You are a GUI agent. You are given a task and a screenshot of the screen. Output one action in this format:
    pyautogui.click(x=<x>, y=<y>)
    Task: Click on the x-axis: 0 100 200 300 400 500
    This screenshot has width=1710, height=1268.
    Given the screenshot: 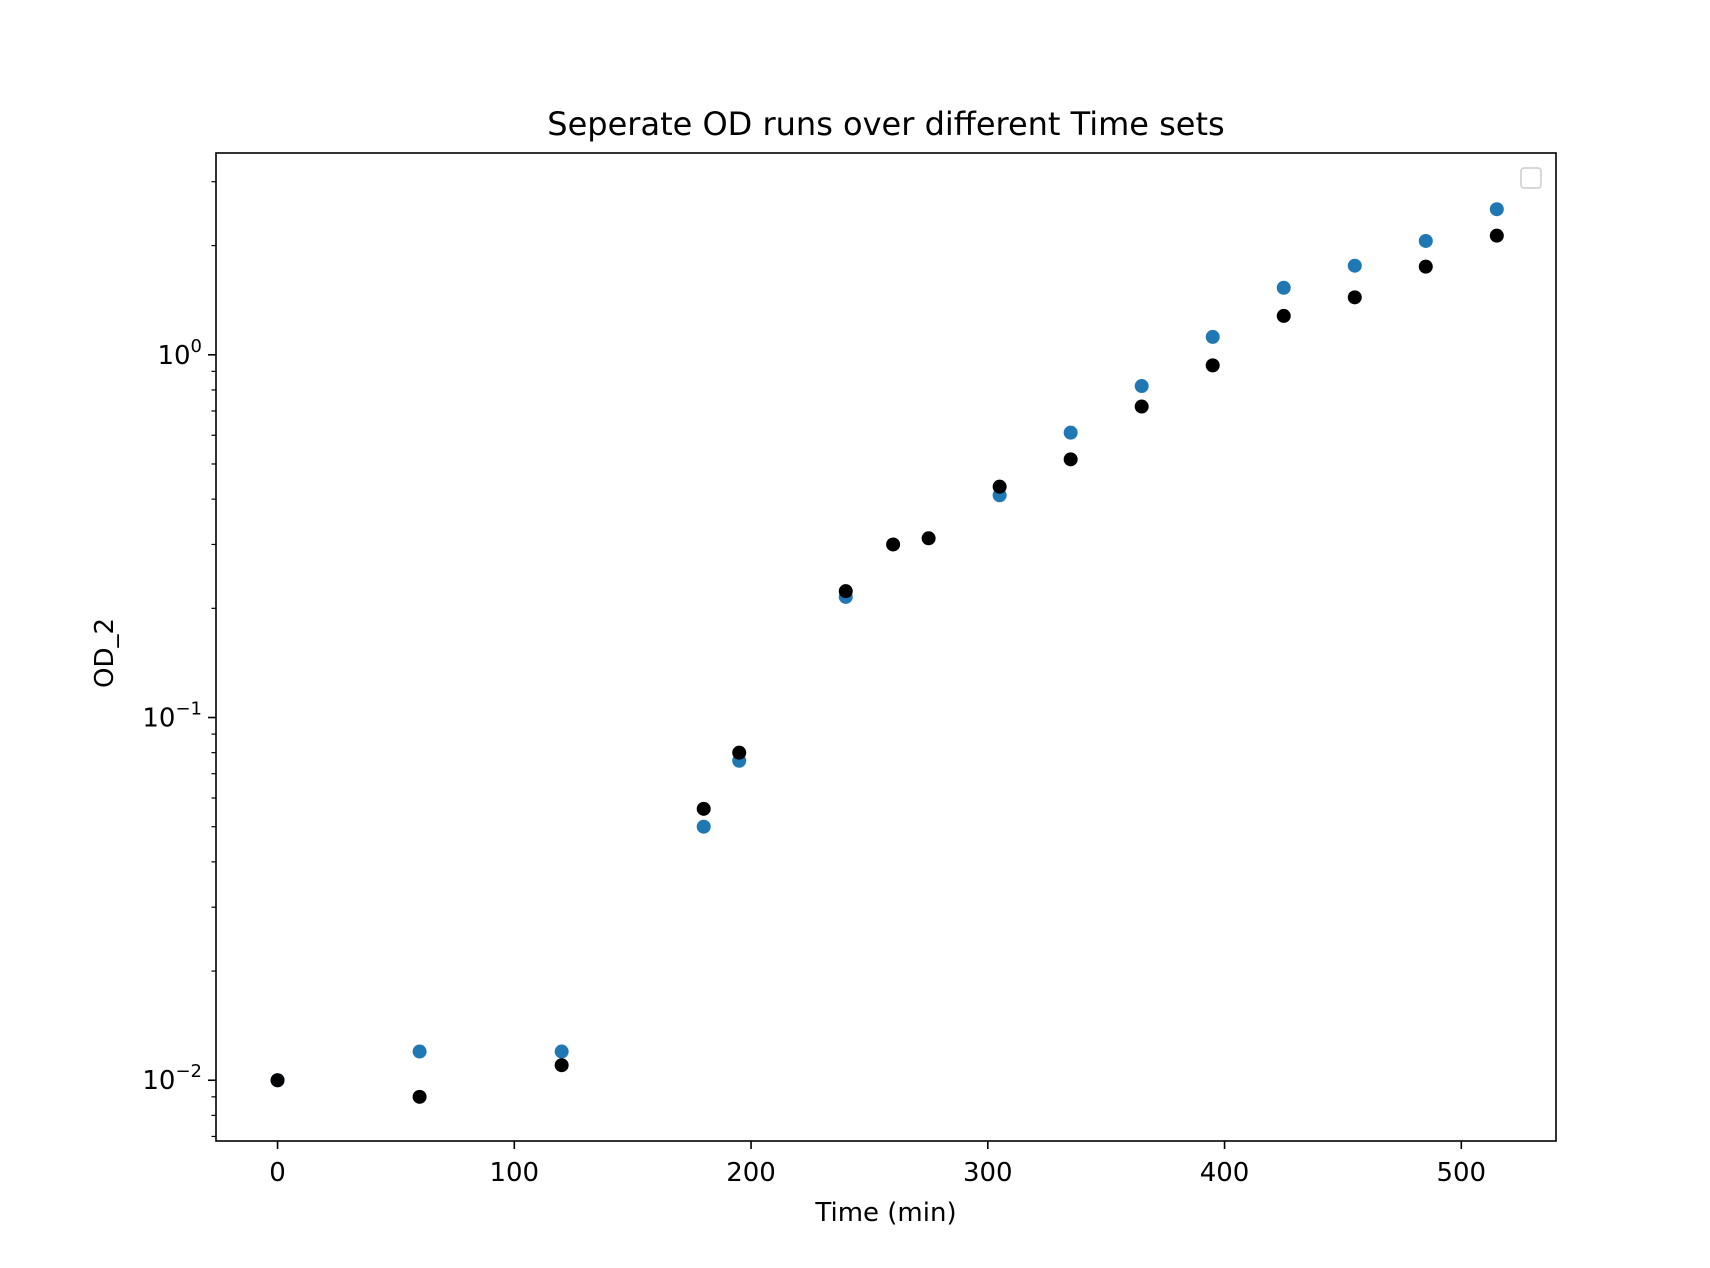 What is the action you would take?
    pyautogui.click(x=877, y=1164)
    